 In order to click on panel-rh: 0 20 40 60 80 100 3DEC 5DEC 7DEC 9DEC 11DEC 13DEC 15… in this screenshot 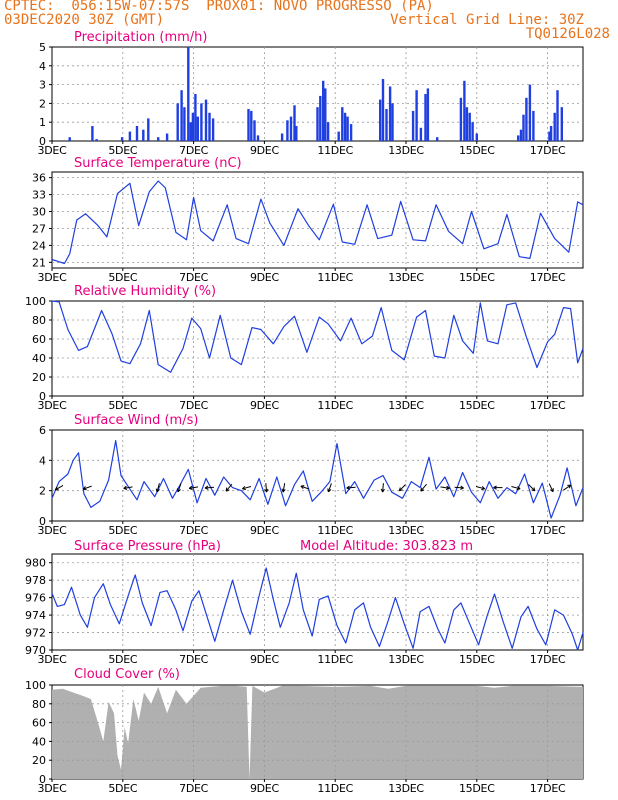, I will do `click(304, 348)`.